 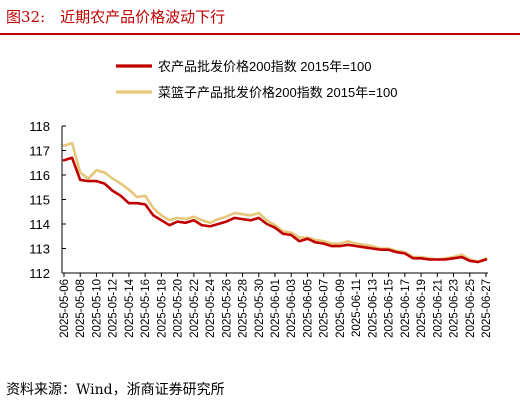 What do you see at coordinates (39, 200) in the screenshot?
I see `y-tick-label: 115` at bounding box center [39, 200].